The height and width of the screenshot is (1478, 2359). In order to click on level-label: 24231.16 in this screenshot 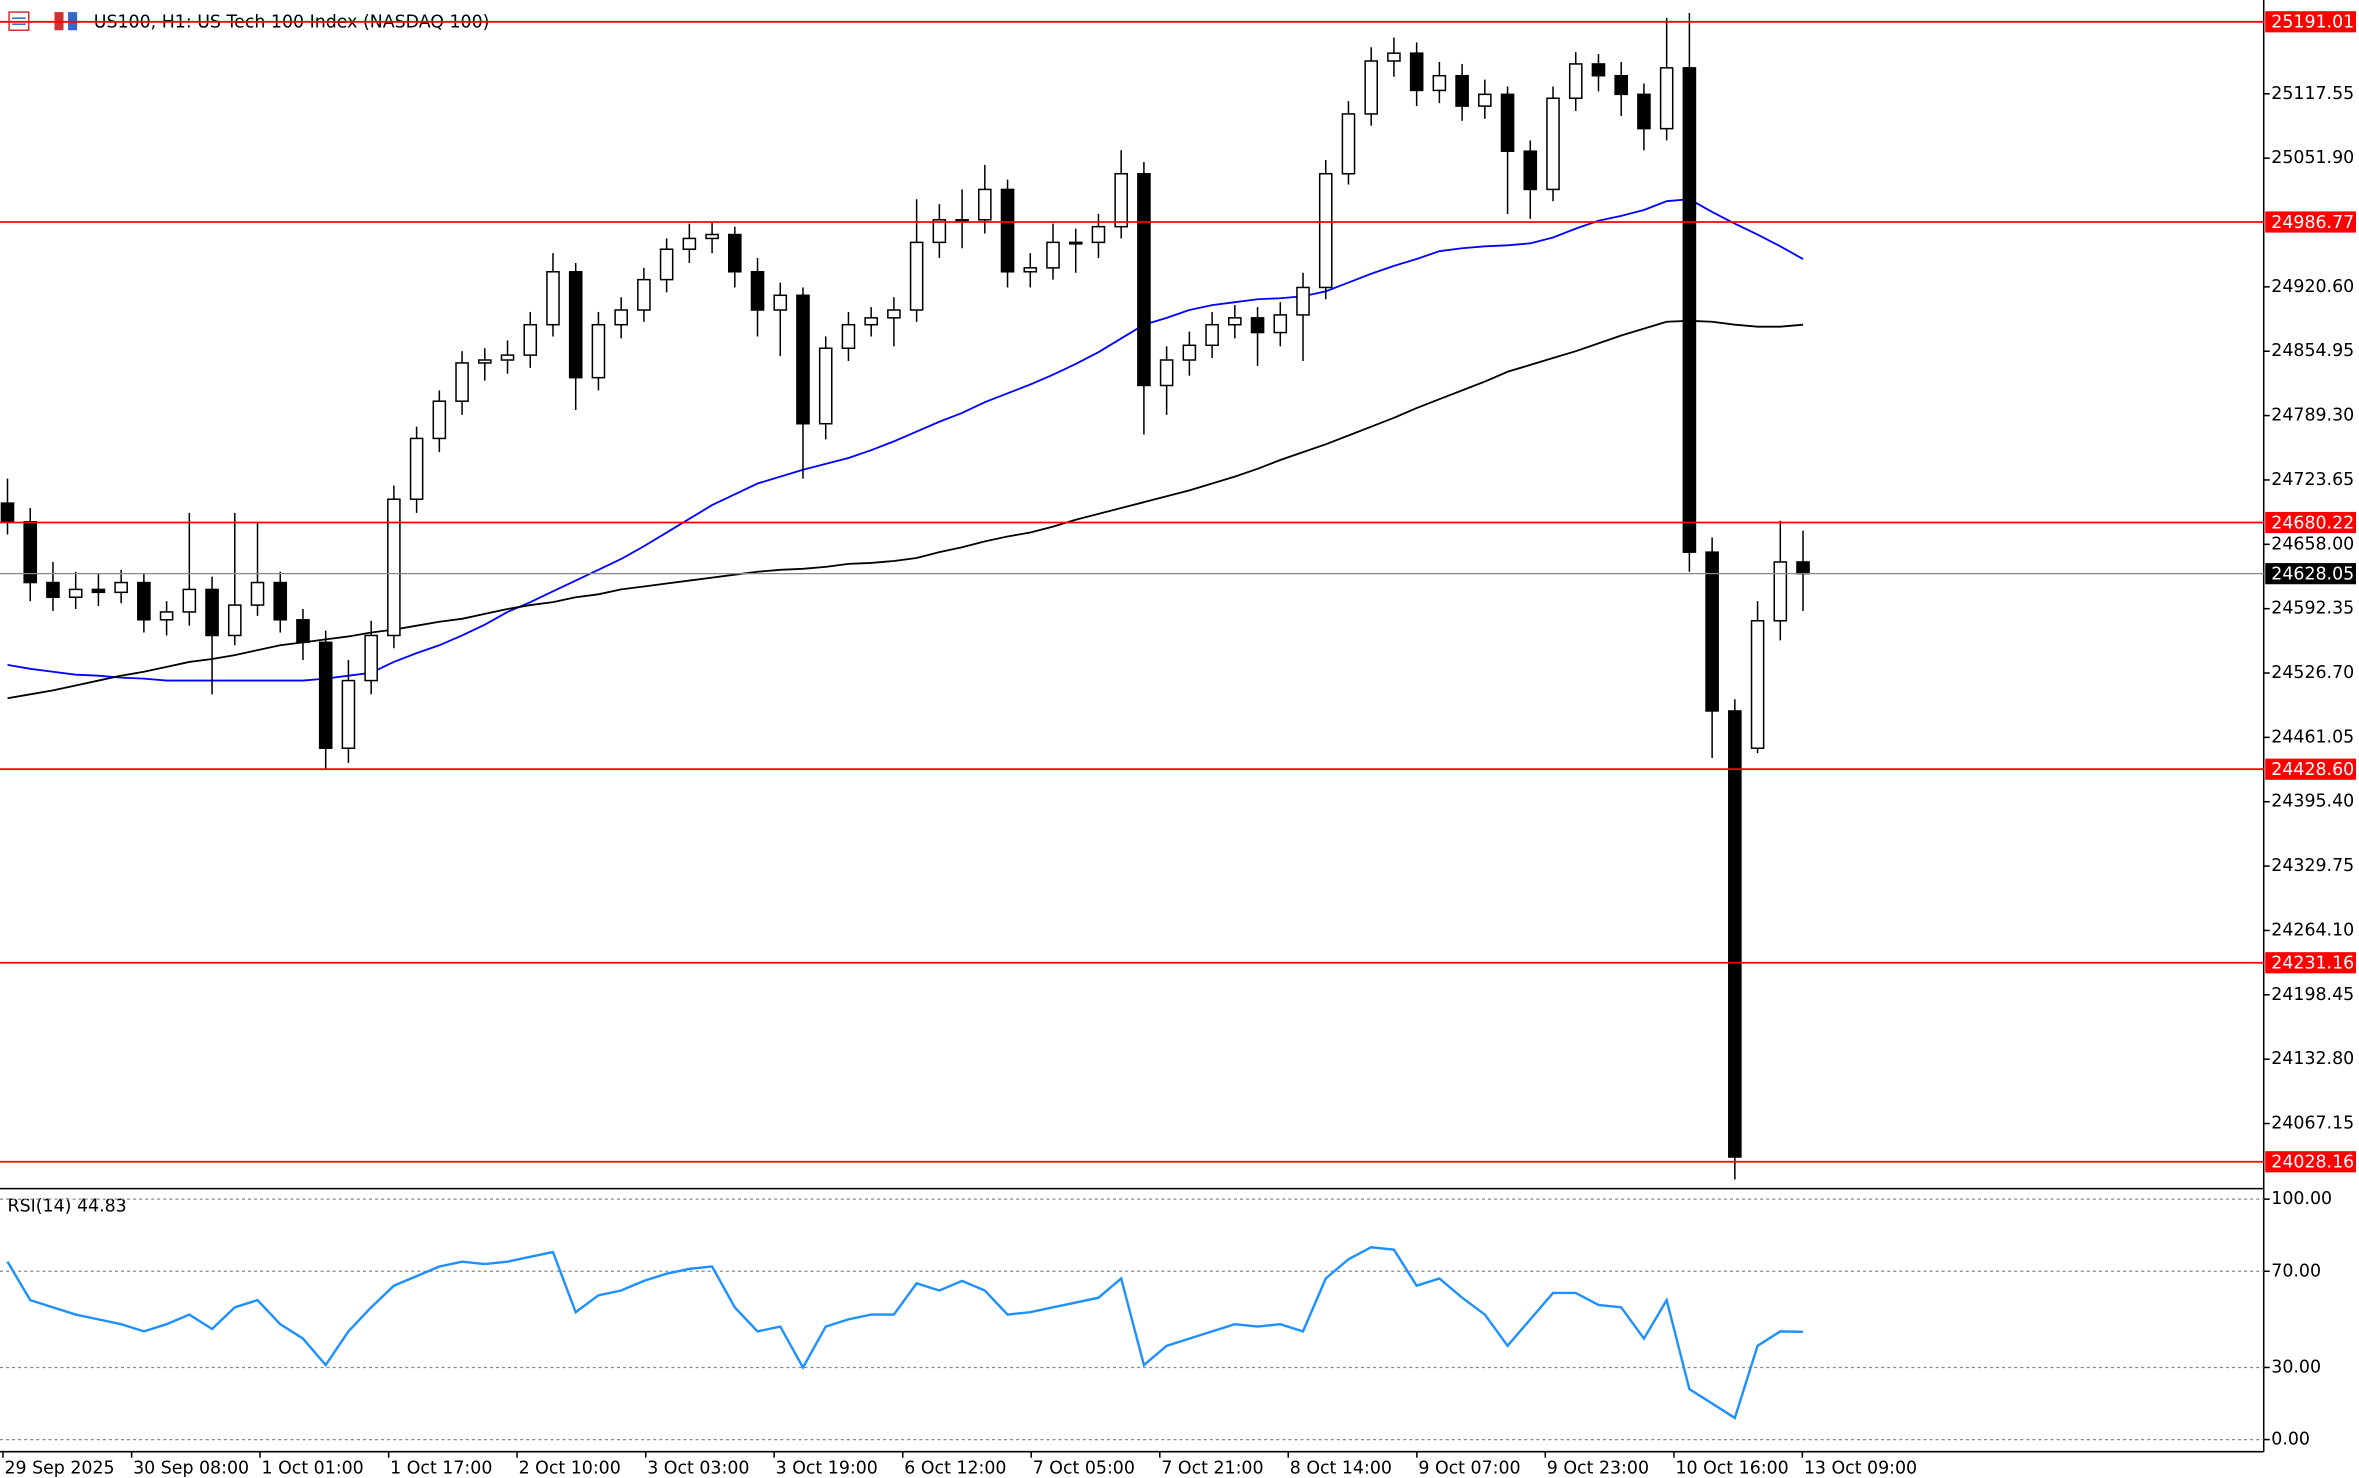, I will do `click(2312, 964)`.